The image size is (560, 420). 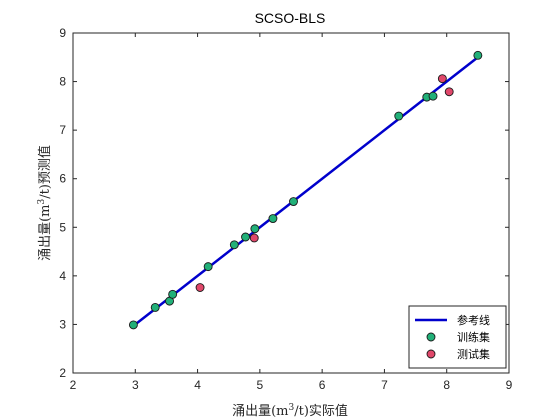 I want to click on legend-label: 测试集, so click(x=473, y=354).